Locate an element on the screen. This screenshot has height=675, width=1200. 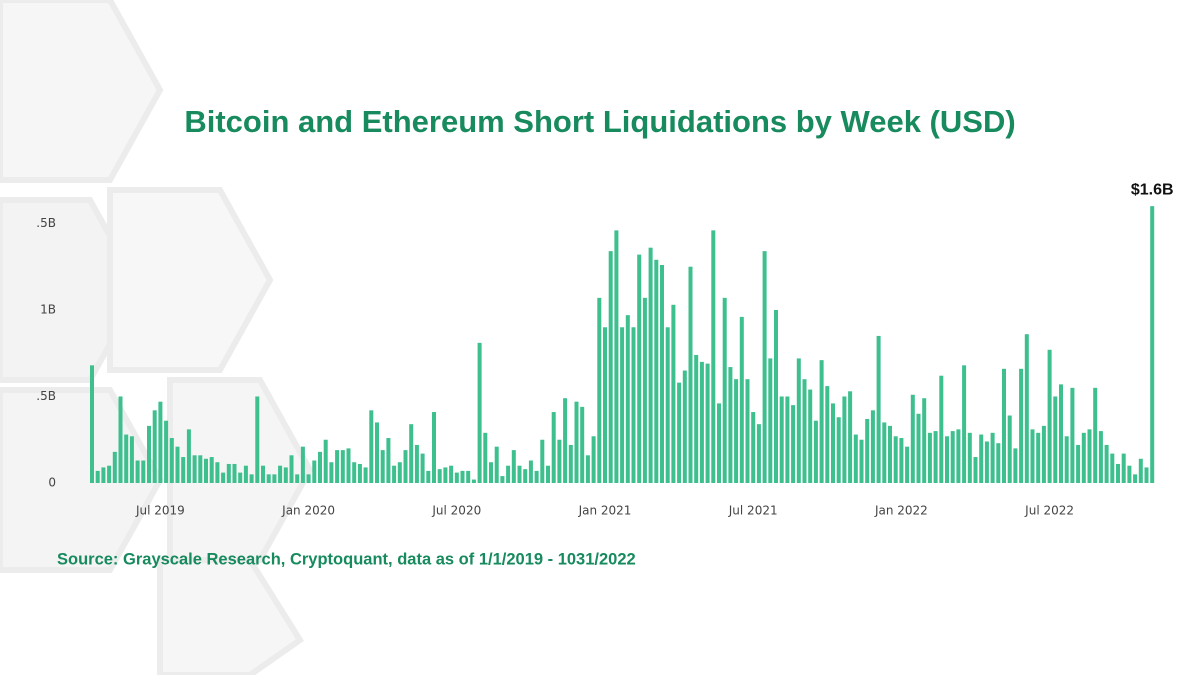
y-axis: 0 0.5B 1B 1.5B is located at coordinates (42, 353).